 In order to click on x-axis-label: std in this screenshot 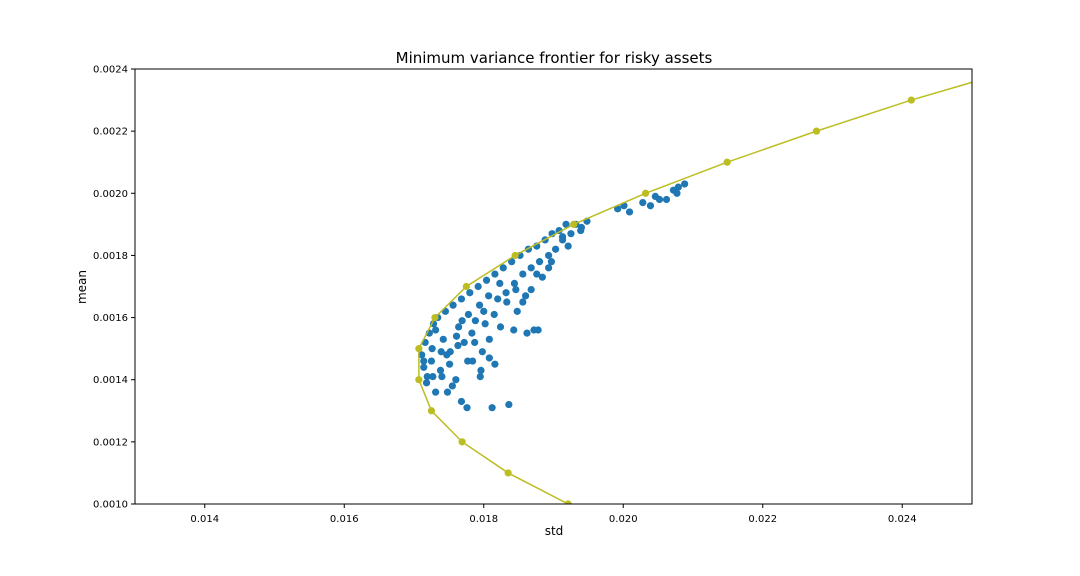, I will do `click(554, 531)`.